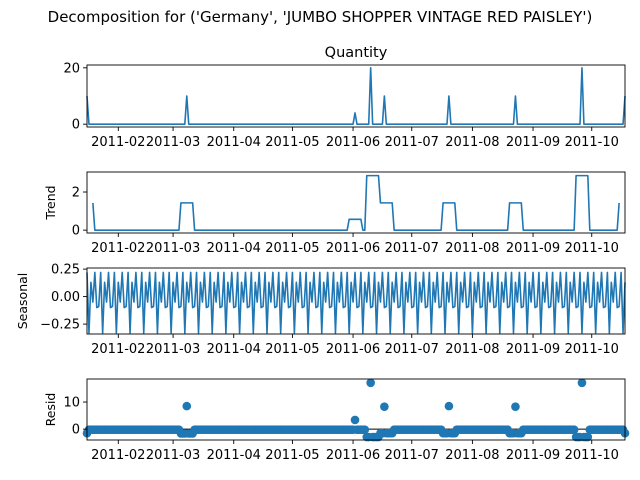 The width and height of the screenshot is (640, 480). I want to click on panel-title: Quantity, so click(356, 53).